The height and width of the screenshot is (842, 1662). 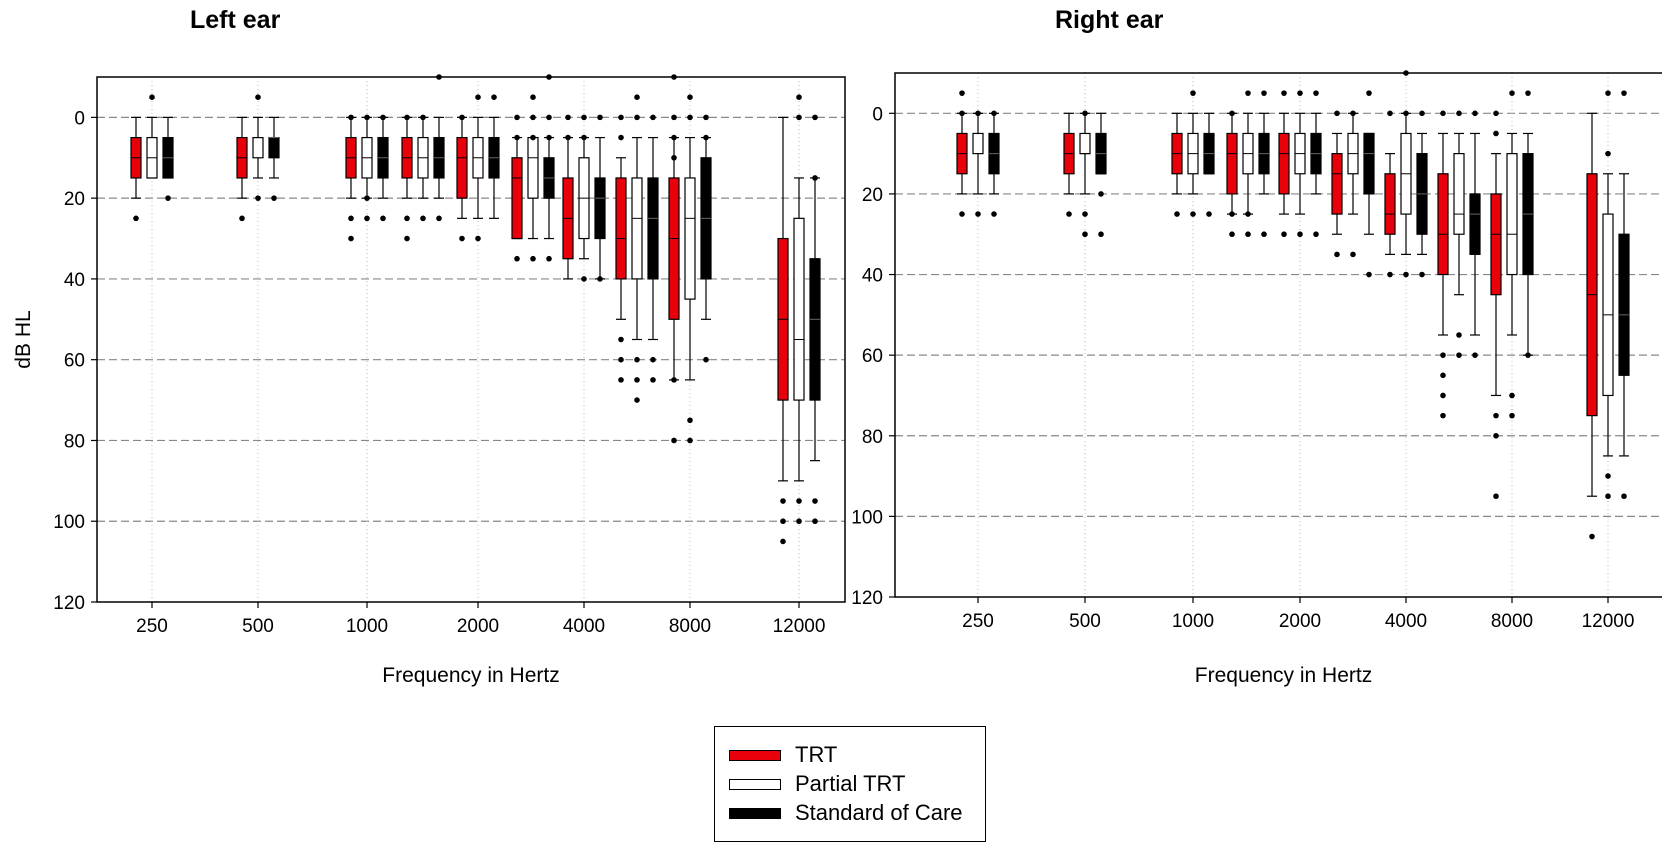 What do you see at coordinates (478, 626) in the screenshot?
I see `x-tick-label: 2000` at bounding box center [478, 626].